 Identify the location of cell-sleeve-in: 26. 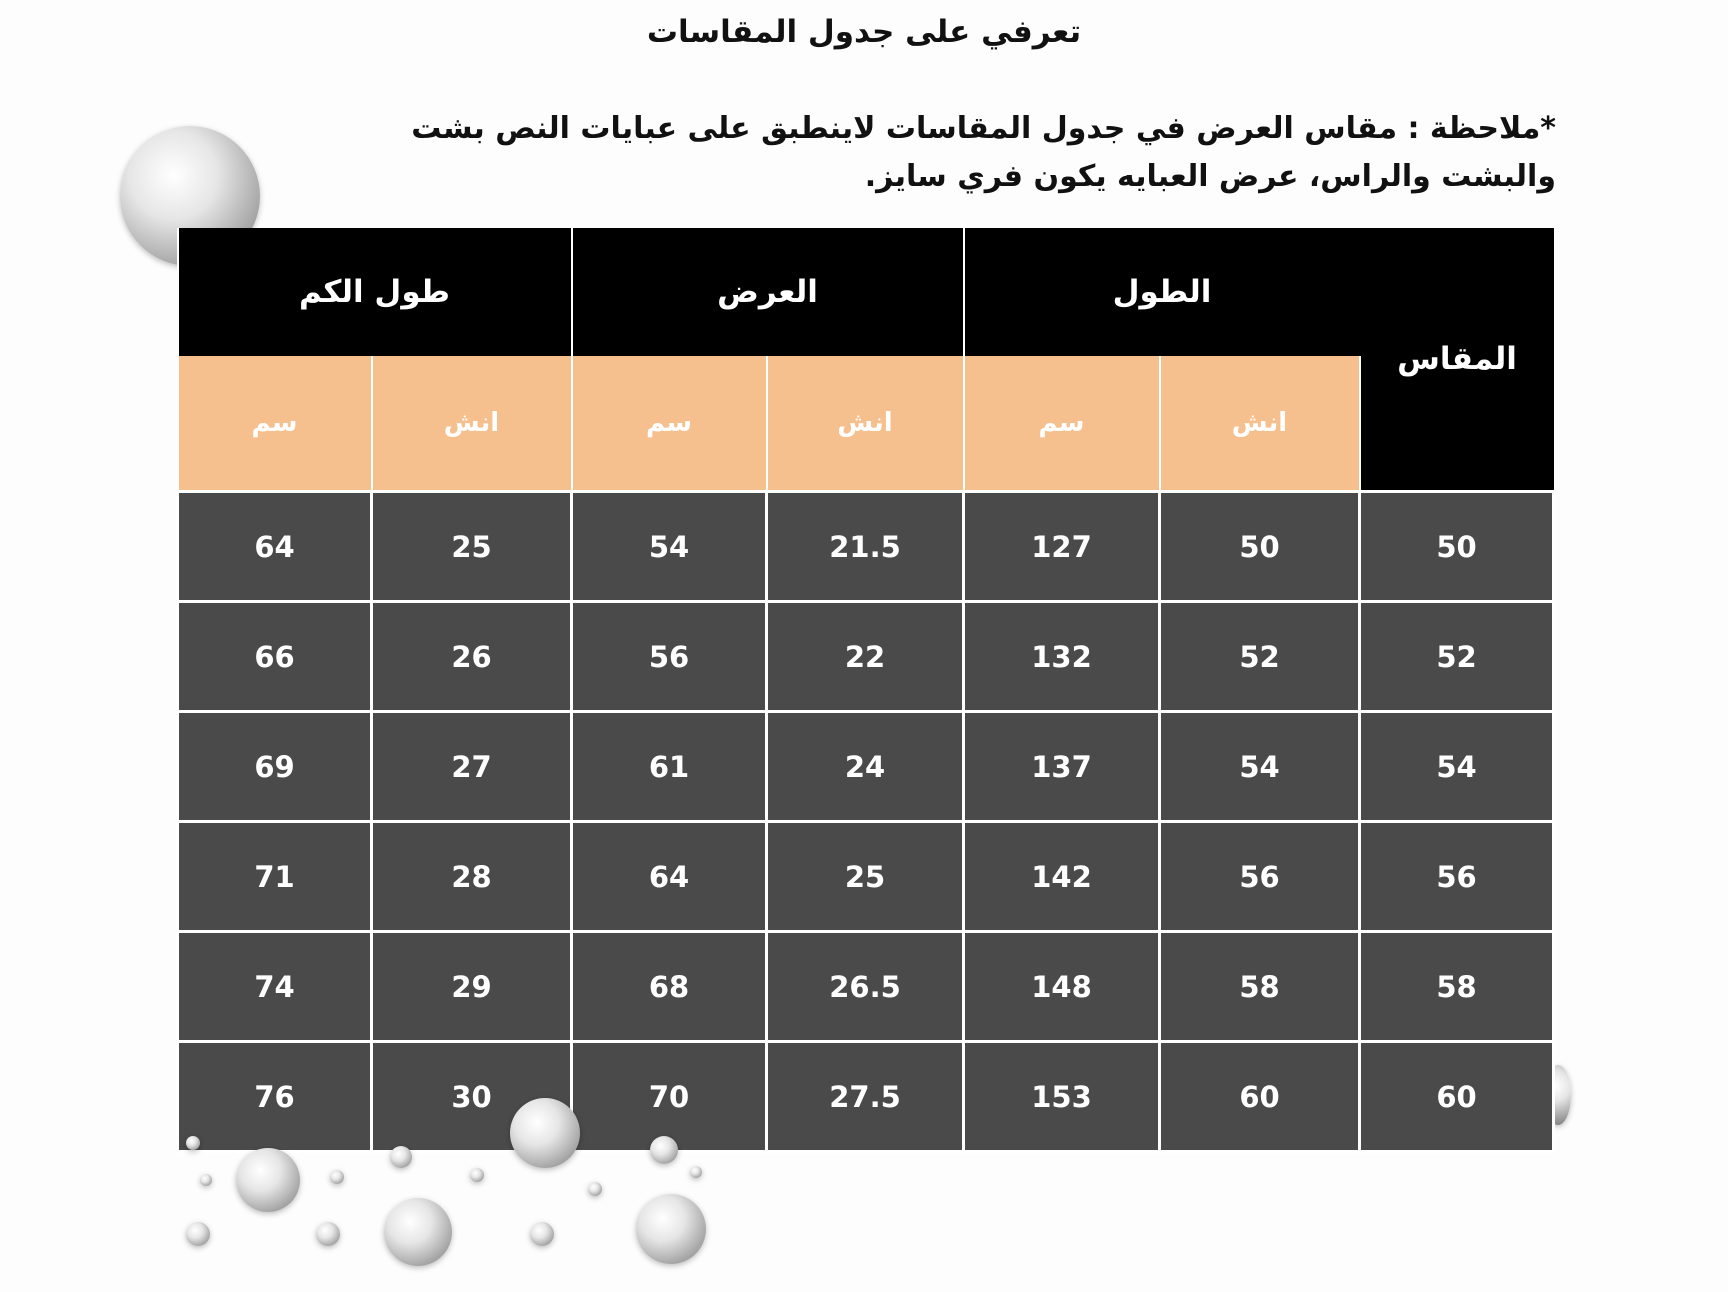
(471, 656).